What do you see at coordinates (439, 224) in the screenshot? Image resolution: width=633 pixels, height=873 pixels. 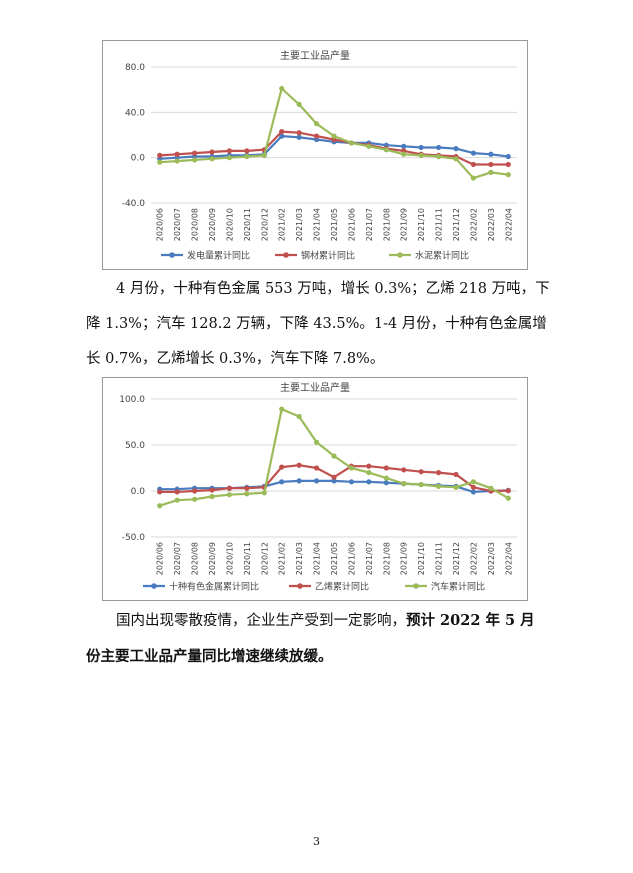 I see `chart-1-xtick-label: 2021/11` at bounding box center [439, 224].